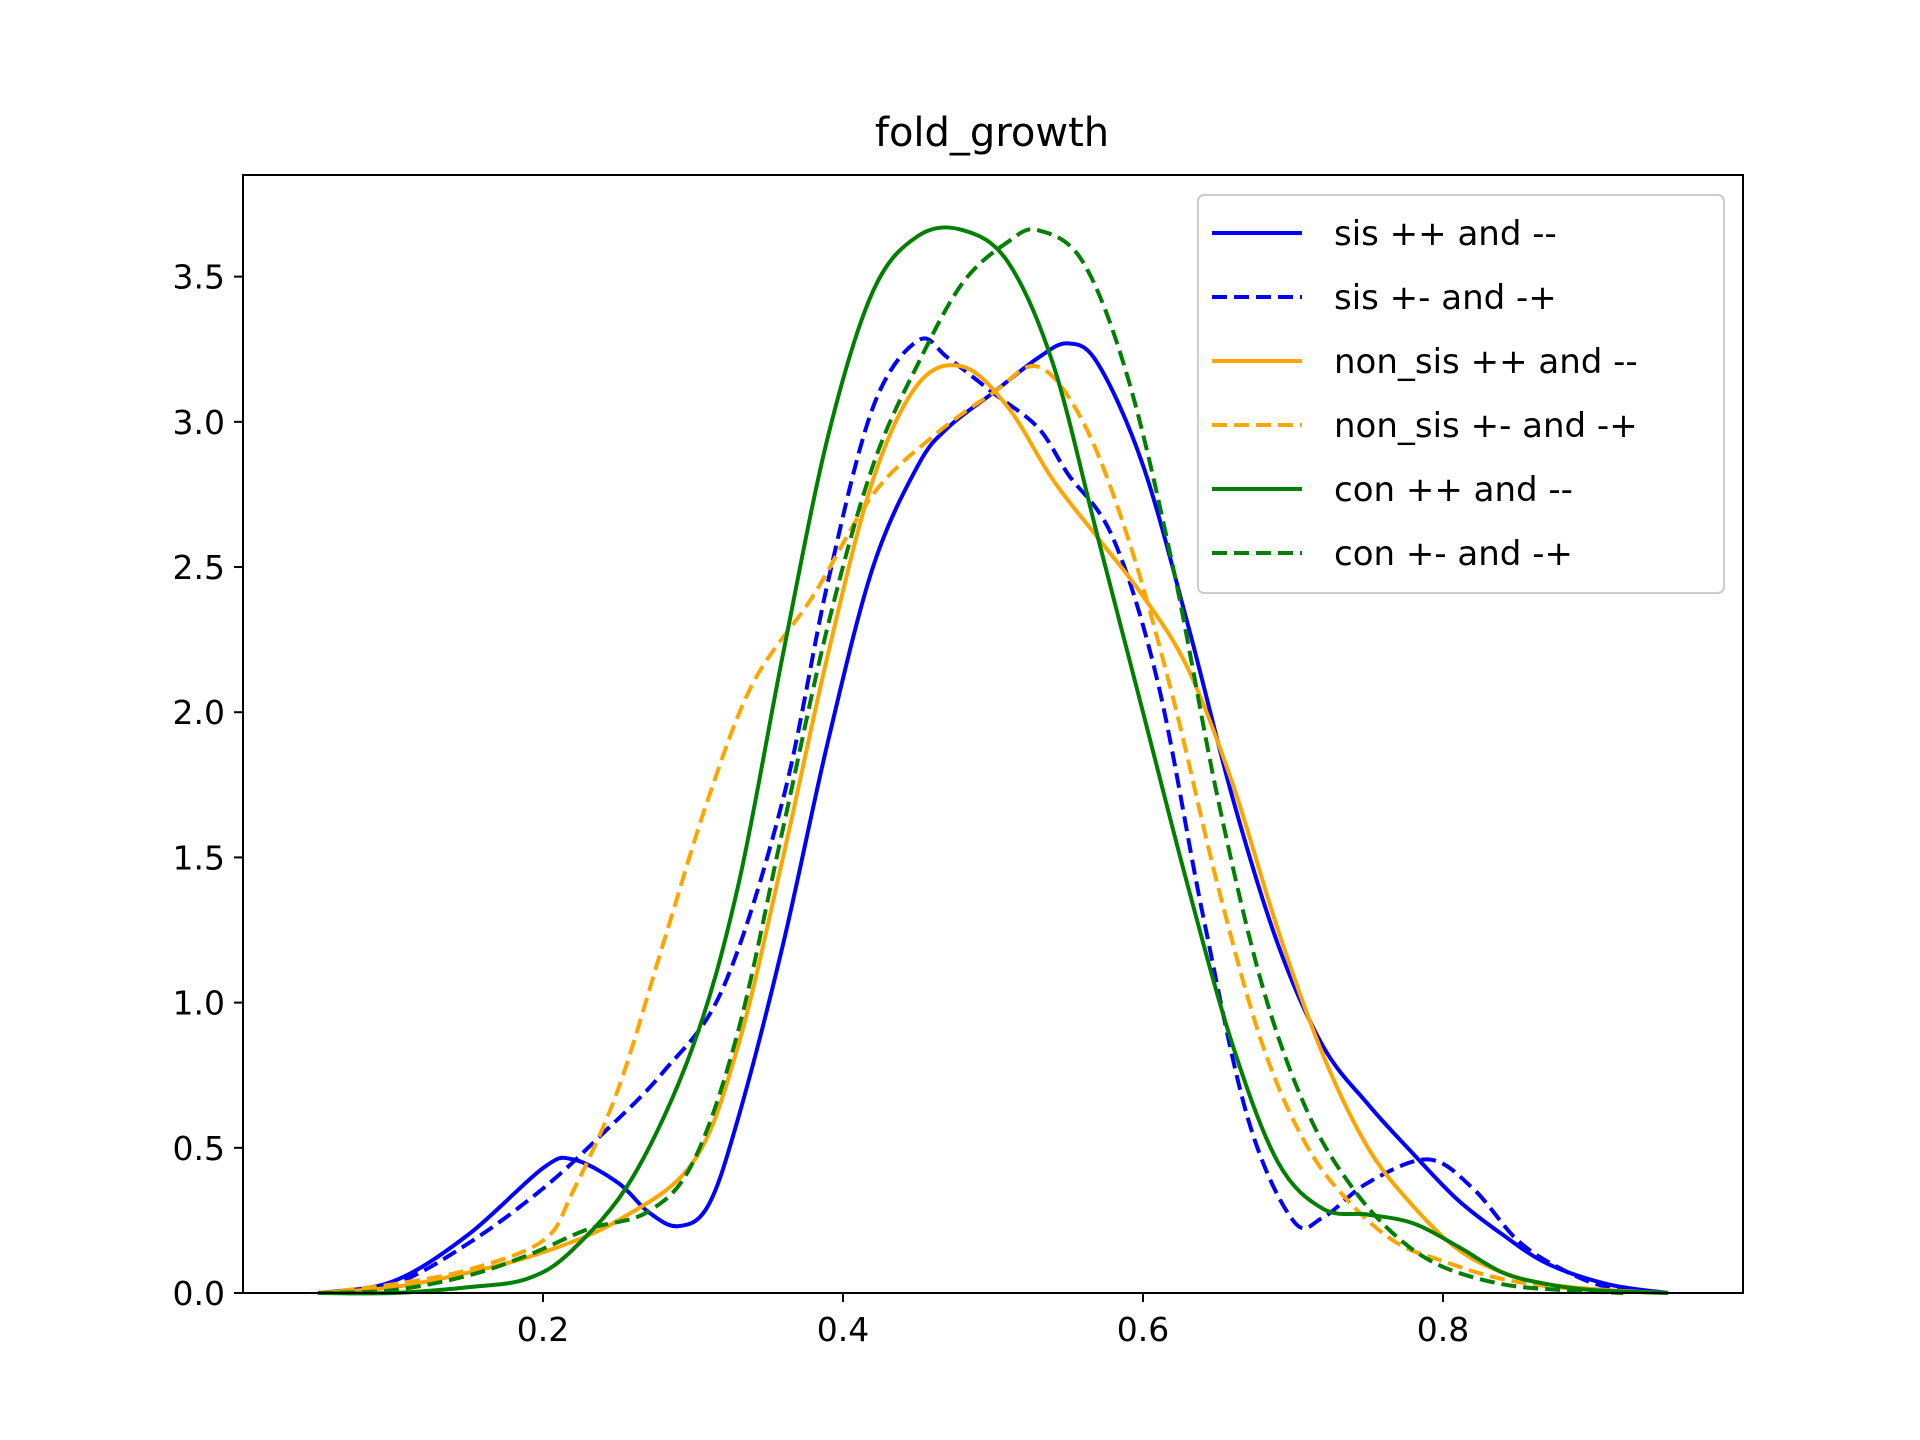 The image size is (1920, 1440). Describe the element at coordinates (199, 422) in the screenshot. I see `y-tick-label: 3.0` at that location.